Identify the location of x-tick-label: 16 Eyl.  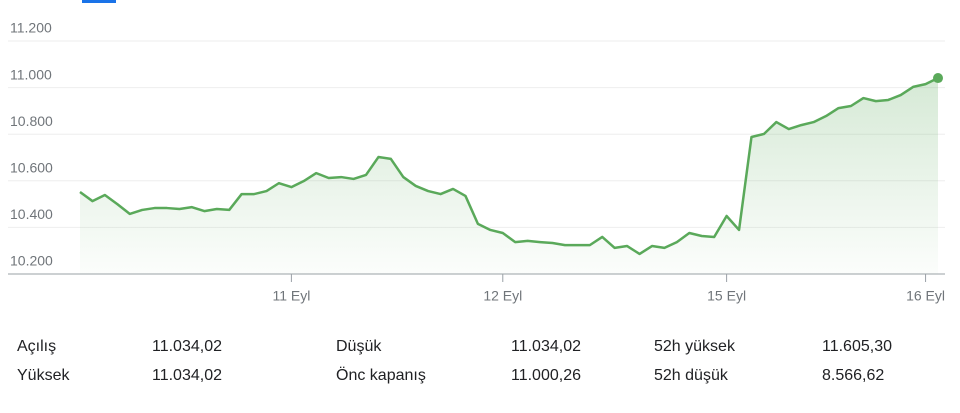
(925, 296).